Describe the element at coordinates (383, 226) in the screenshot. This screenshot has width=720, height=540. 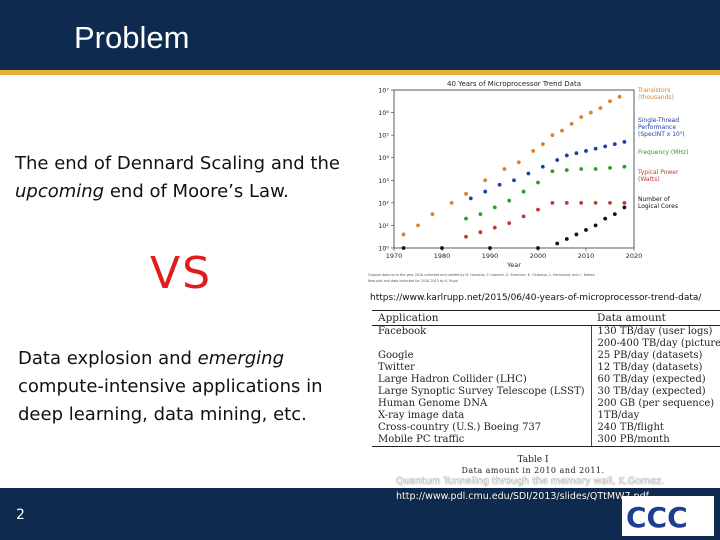
I see `y-tick-label: 10¹` at that location.